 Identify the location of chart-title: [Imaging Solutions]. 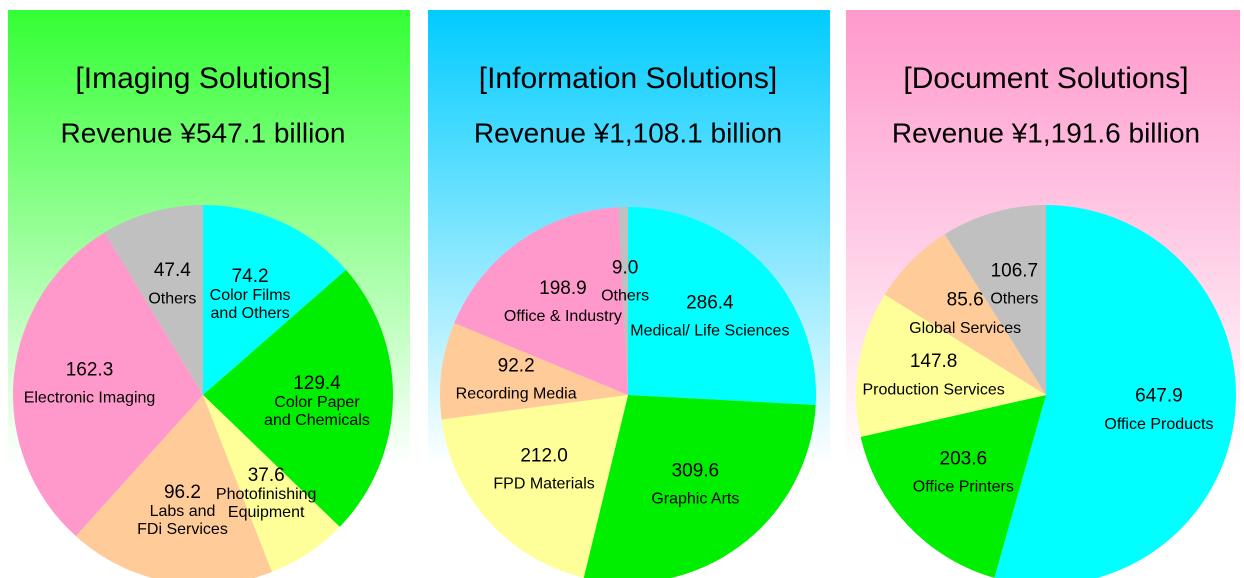
(202, 78).